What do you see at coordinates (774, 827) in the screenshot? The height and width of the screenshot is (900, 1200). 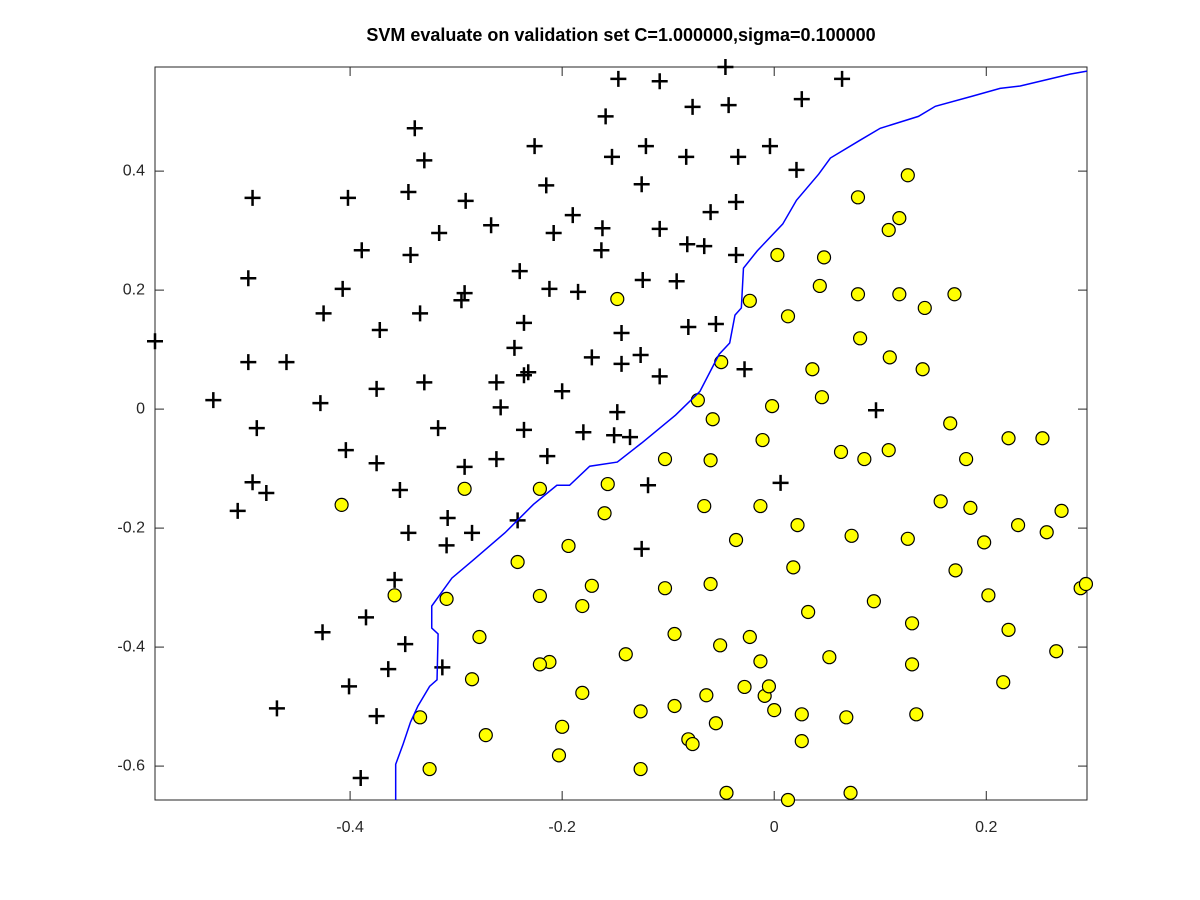 I see `x-tick-label: 0` at bounding box center [774, 827].